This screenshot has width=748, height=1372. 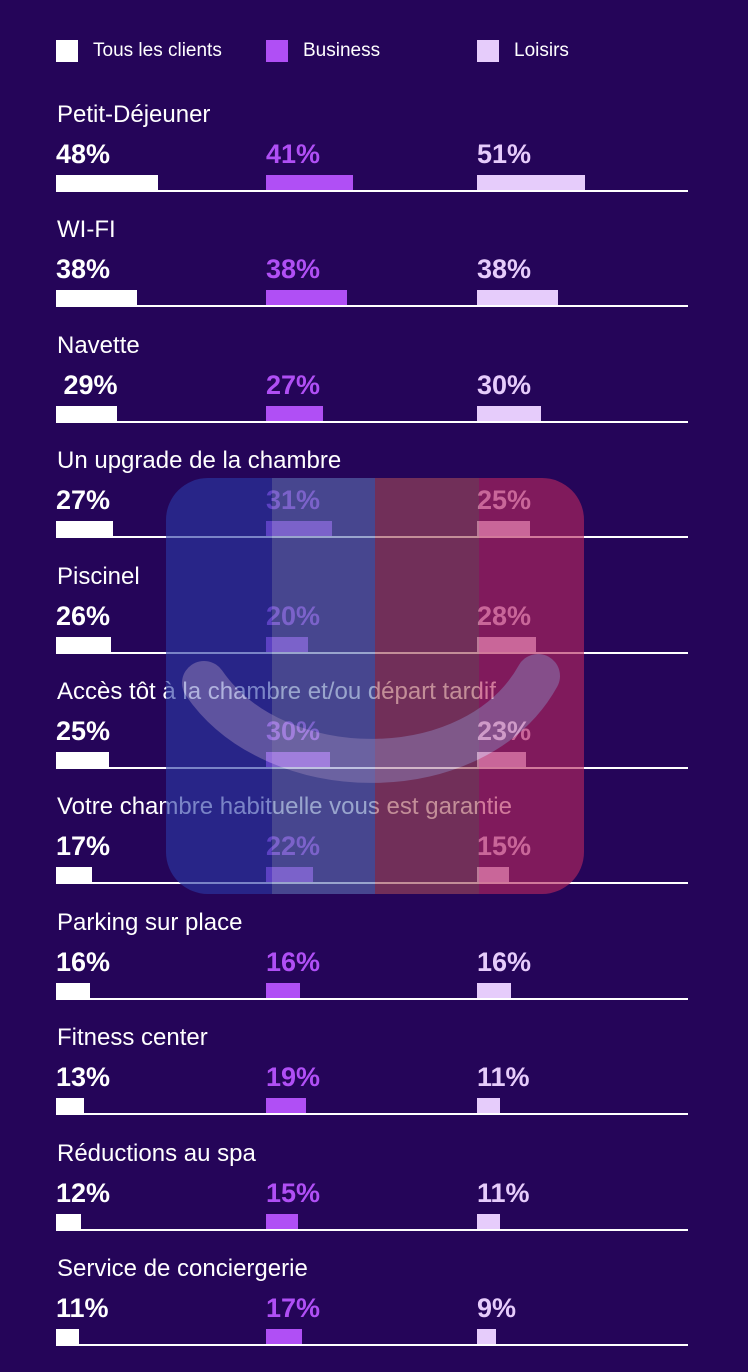 I want to click on value-label: 29%, so click(x=87, y=385).